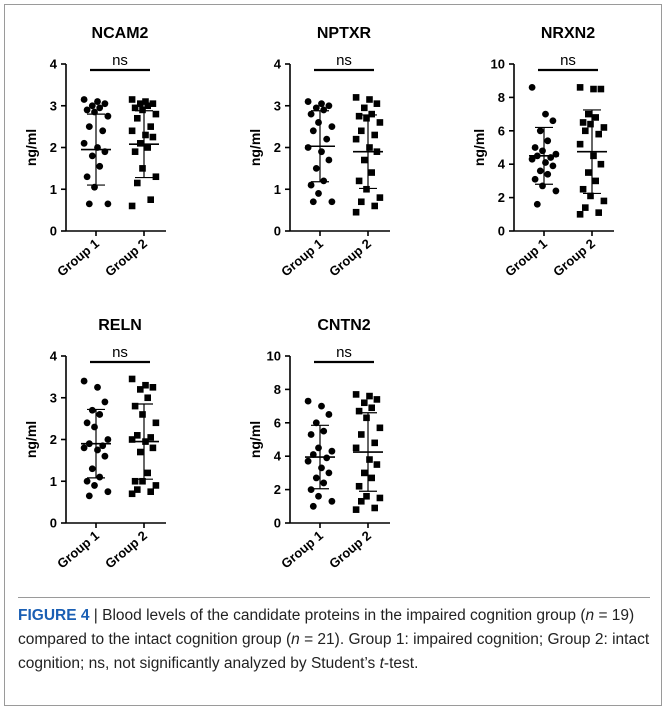  I want to click on y-tick-label: 0, so click(277, 523).